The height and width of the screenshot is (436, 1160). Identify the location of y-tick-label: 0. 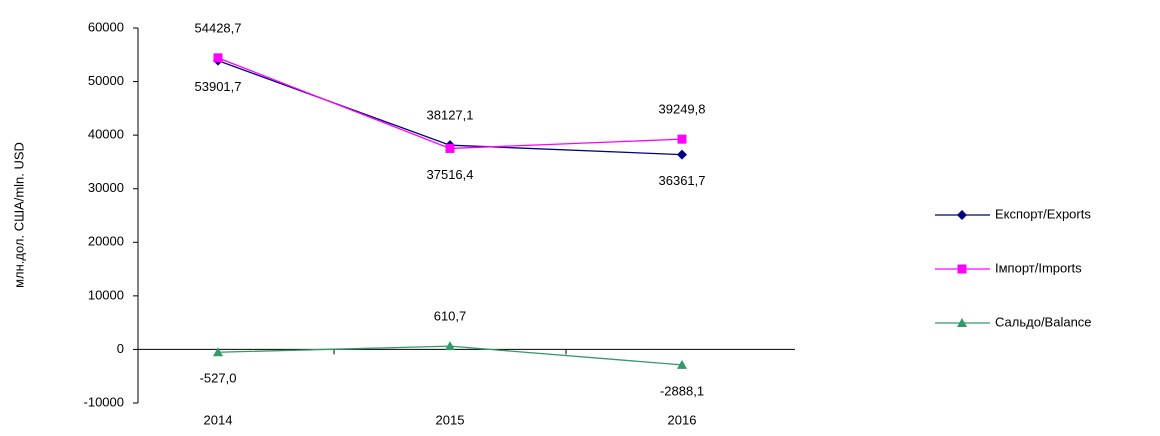
(120, 348).